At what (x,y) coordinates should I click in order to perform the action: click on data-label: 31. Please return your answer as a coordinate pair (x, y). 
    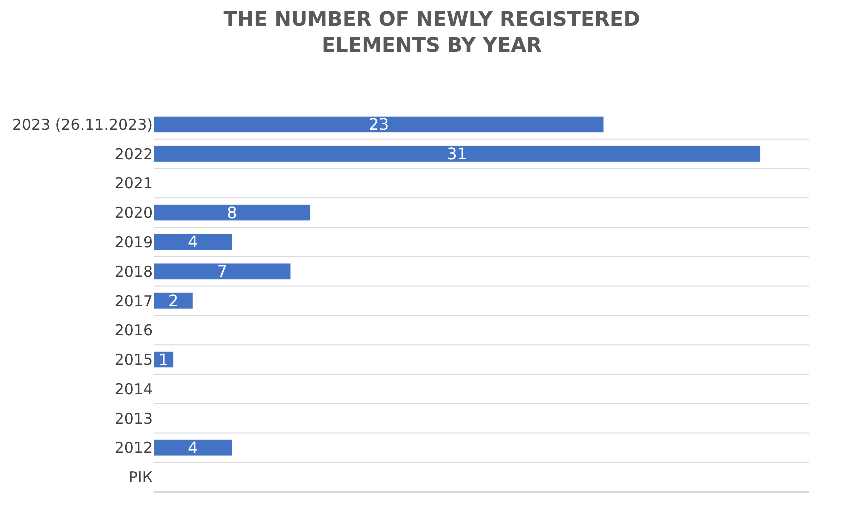
    Looking at the image, I should click on (457, 154).